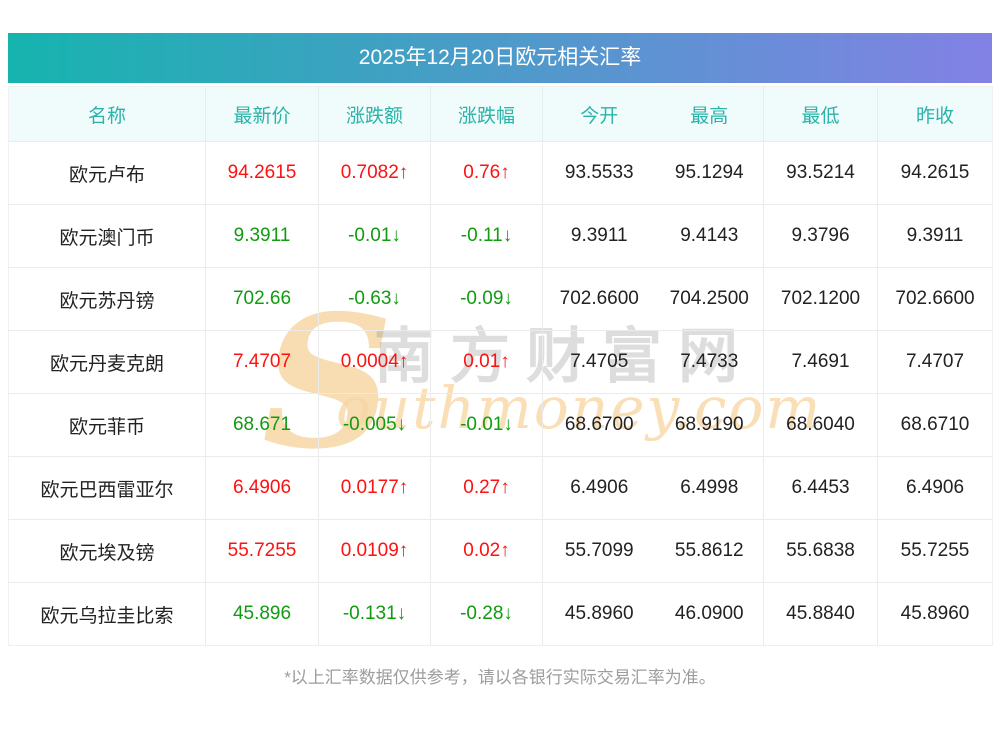  What do you see at coordinates (486, 299) in the screenshot?
I see `change-percent: -0.09↓` at bounding box center [486, 299].